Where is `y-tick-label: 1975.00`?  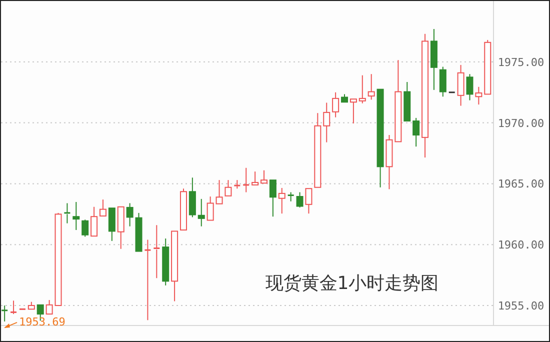 y-tick-label: 1975.00 is located at coordinates (521, 62).